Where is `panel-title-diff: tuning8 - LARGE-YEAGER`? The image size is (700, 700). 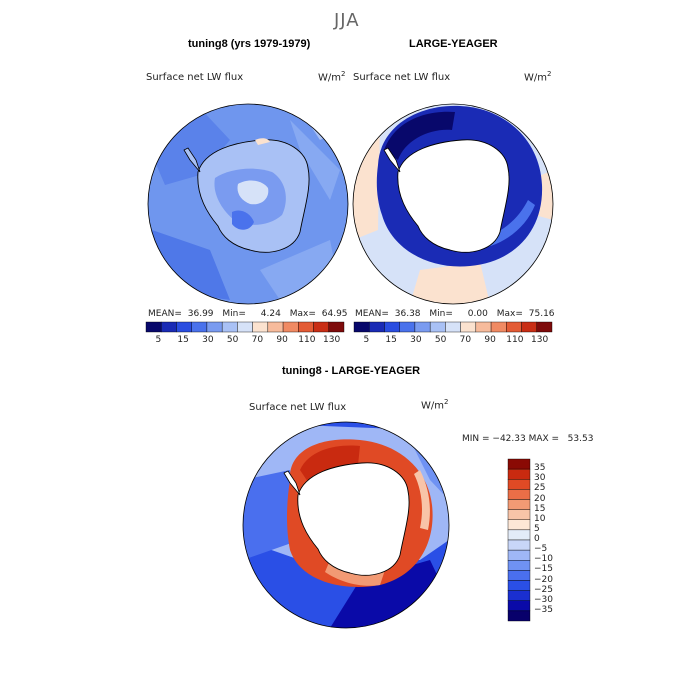 panel-title-diff: tuning8 - LARGE-YEAGER is located at coordinates (351, 371).